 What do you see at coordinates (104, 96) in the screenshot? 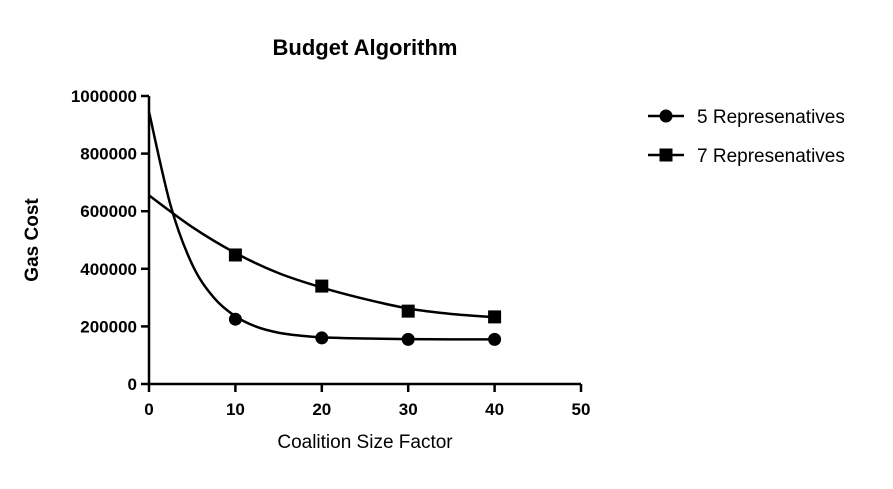
I see `y-tick-label: 1000000` at bounding box center [104, 96].